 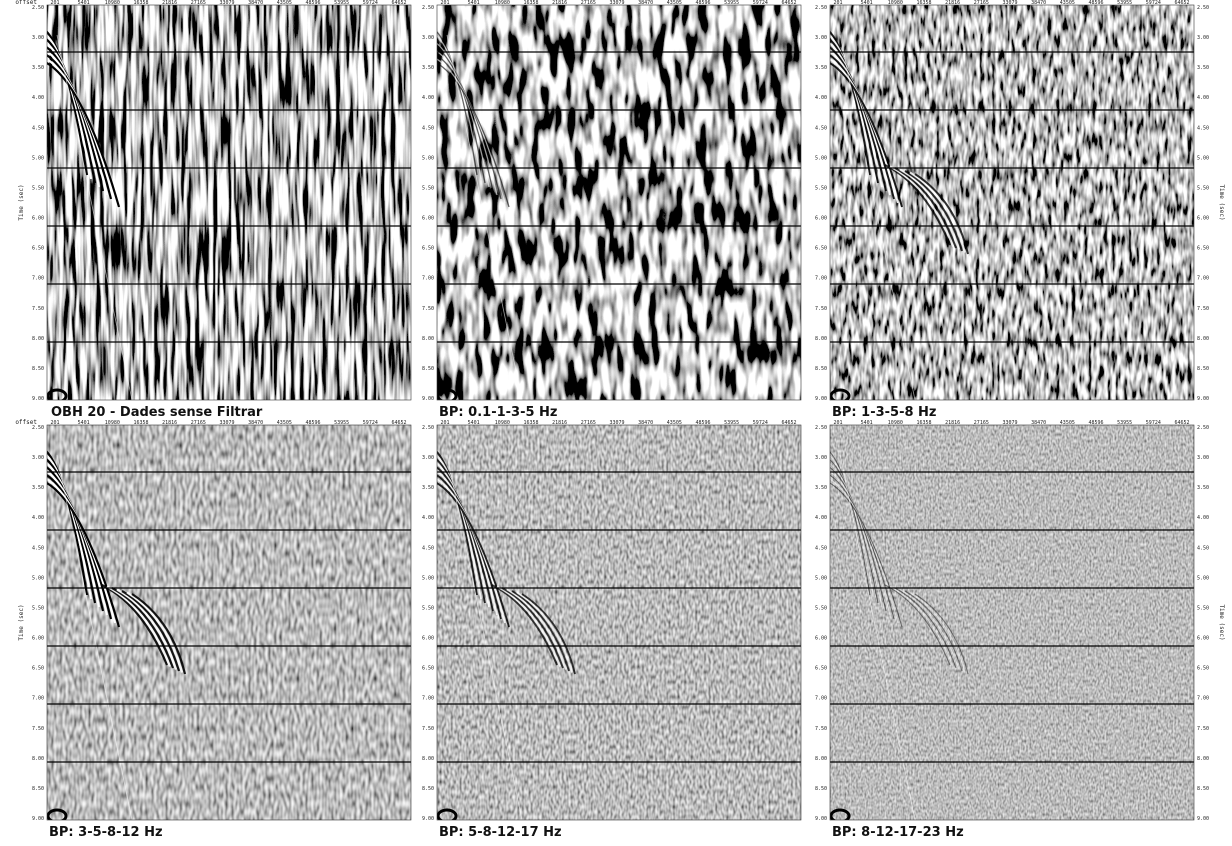 I want to click on x-tick-label: 43505, so click(x=1067, y=3).